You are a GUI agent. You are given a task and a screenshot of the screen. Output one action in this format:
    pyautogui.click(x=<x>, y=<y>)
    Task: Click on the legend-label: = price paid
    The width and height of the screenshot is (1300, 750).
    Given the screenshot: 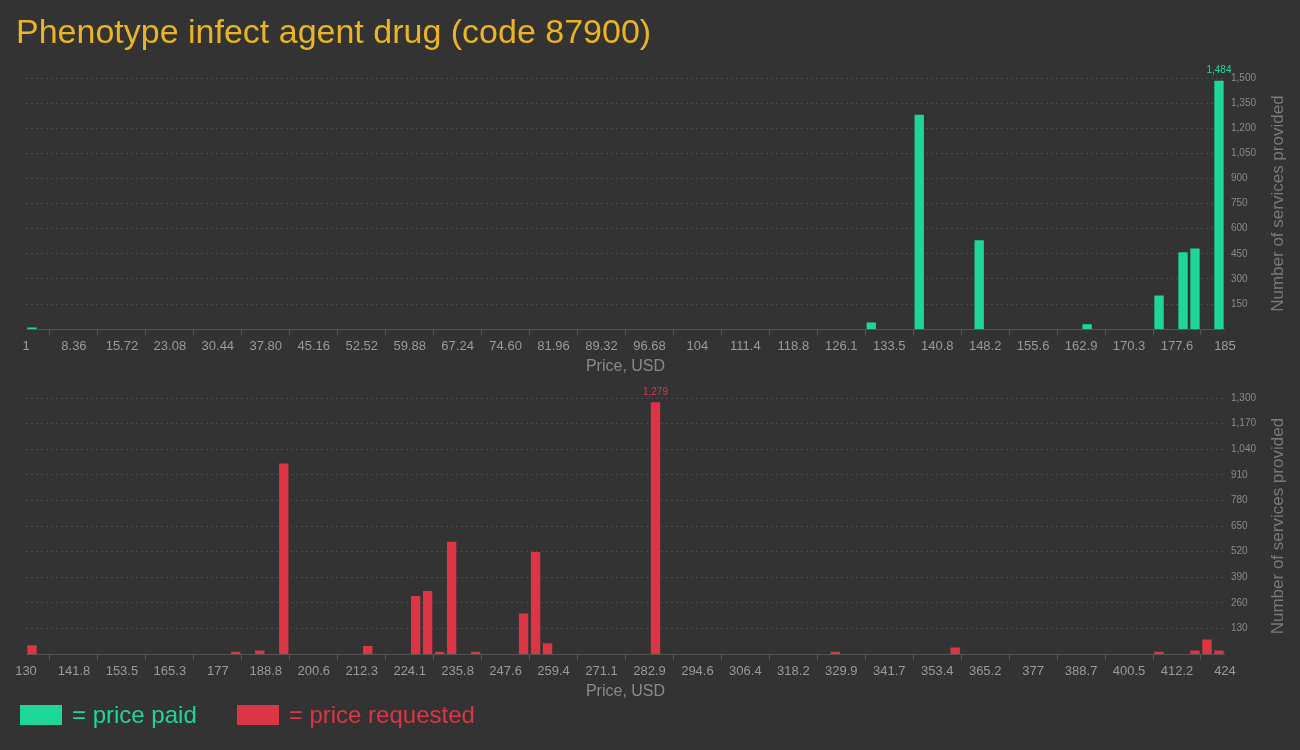 What is the action you would take?
    pyautogui.click(x=134, y=715)
    